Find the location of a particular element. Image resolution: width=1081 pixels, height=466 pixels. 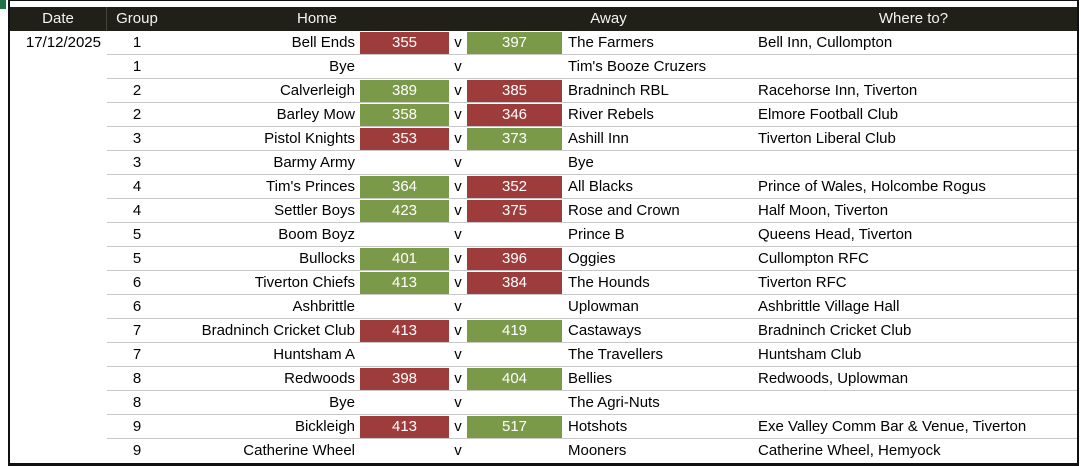

home-score-cell: 364 is located at coordinates (404, 187).